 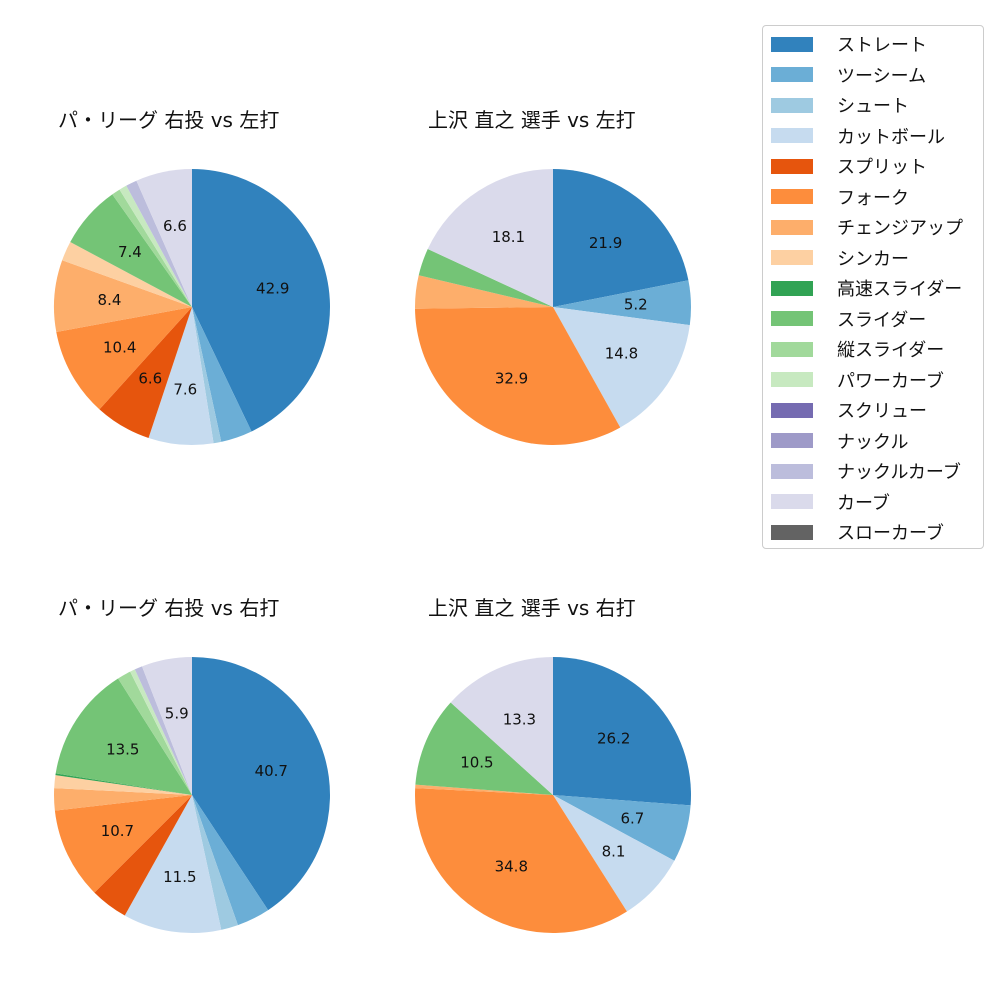 I want to click on slice-value-label: 6.6, so click(x=150, y=379).